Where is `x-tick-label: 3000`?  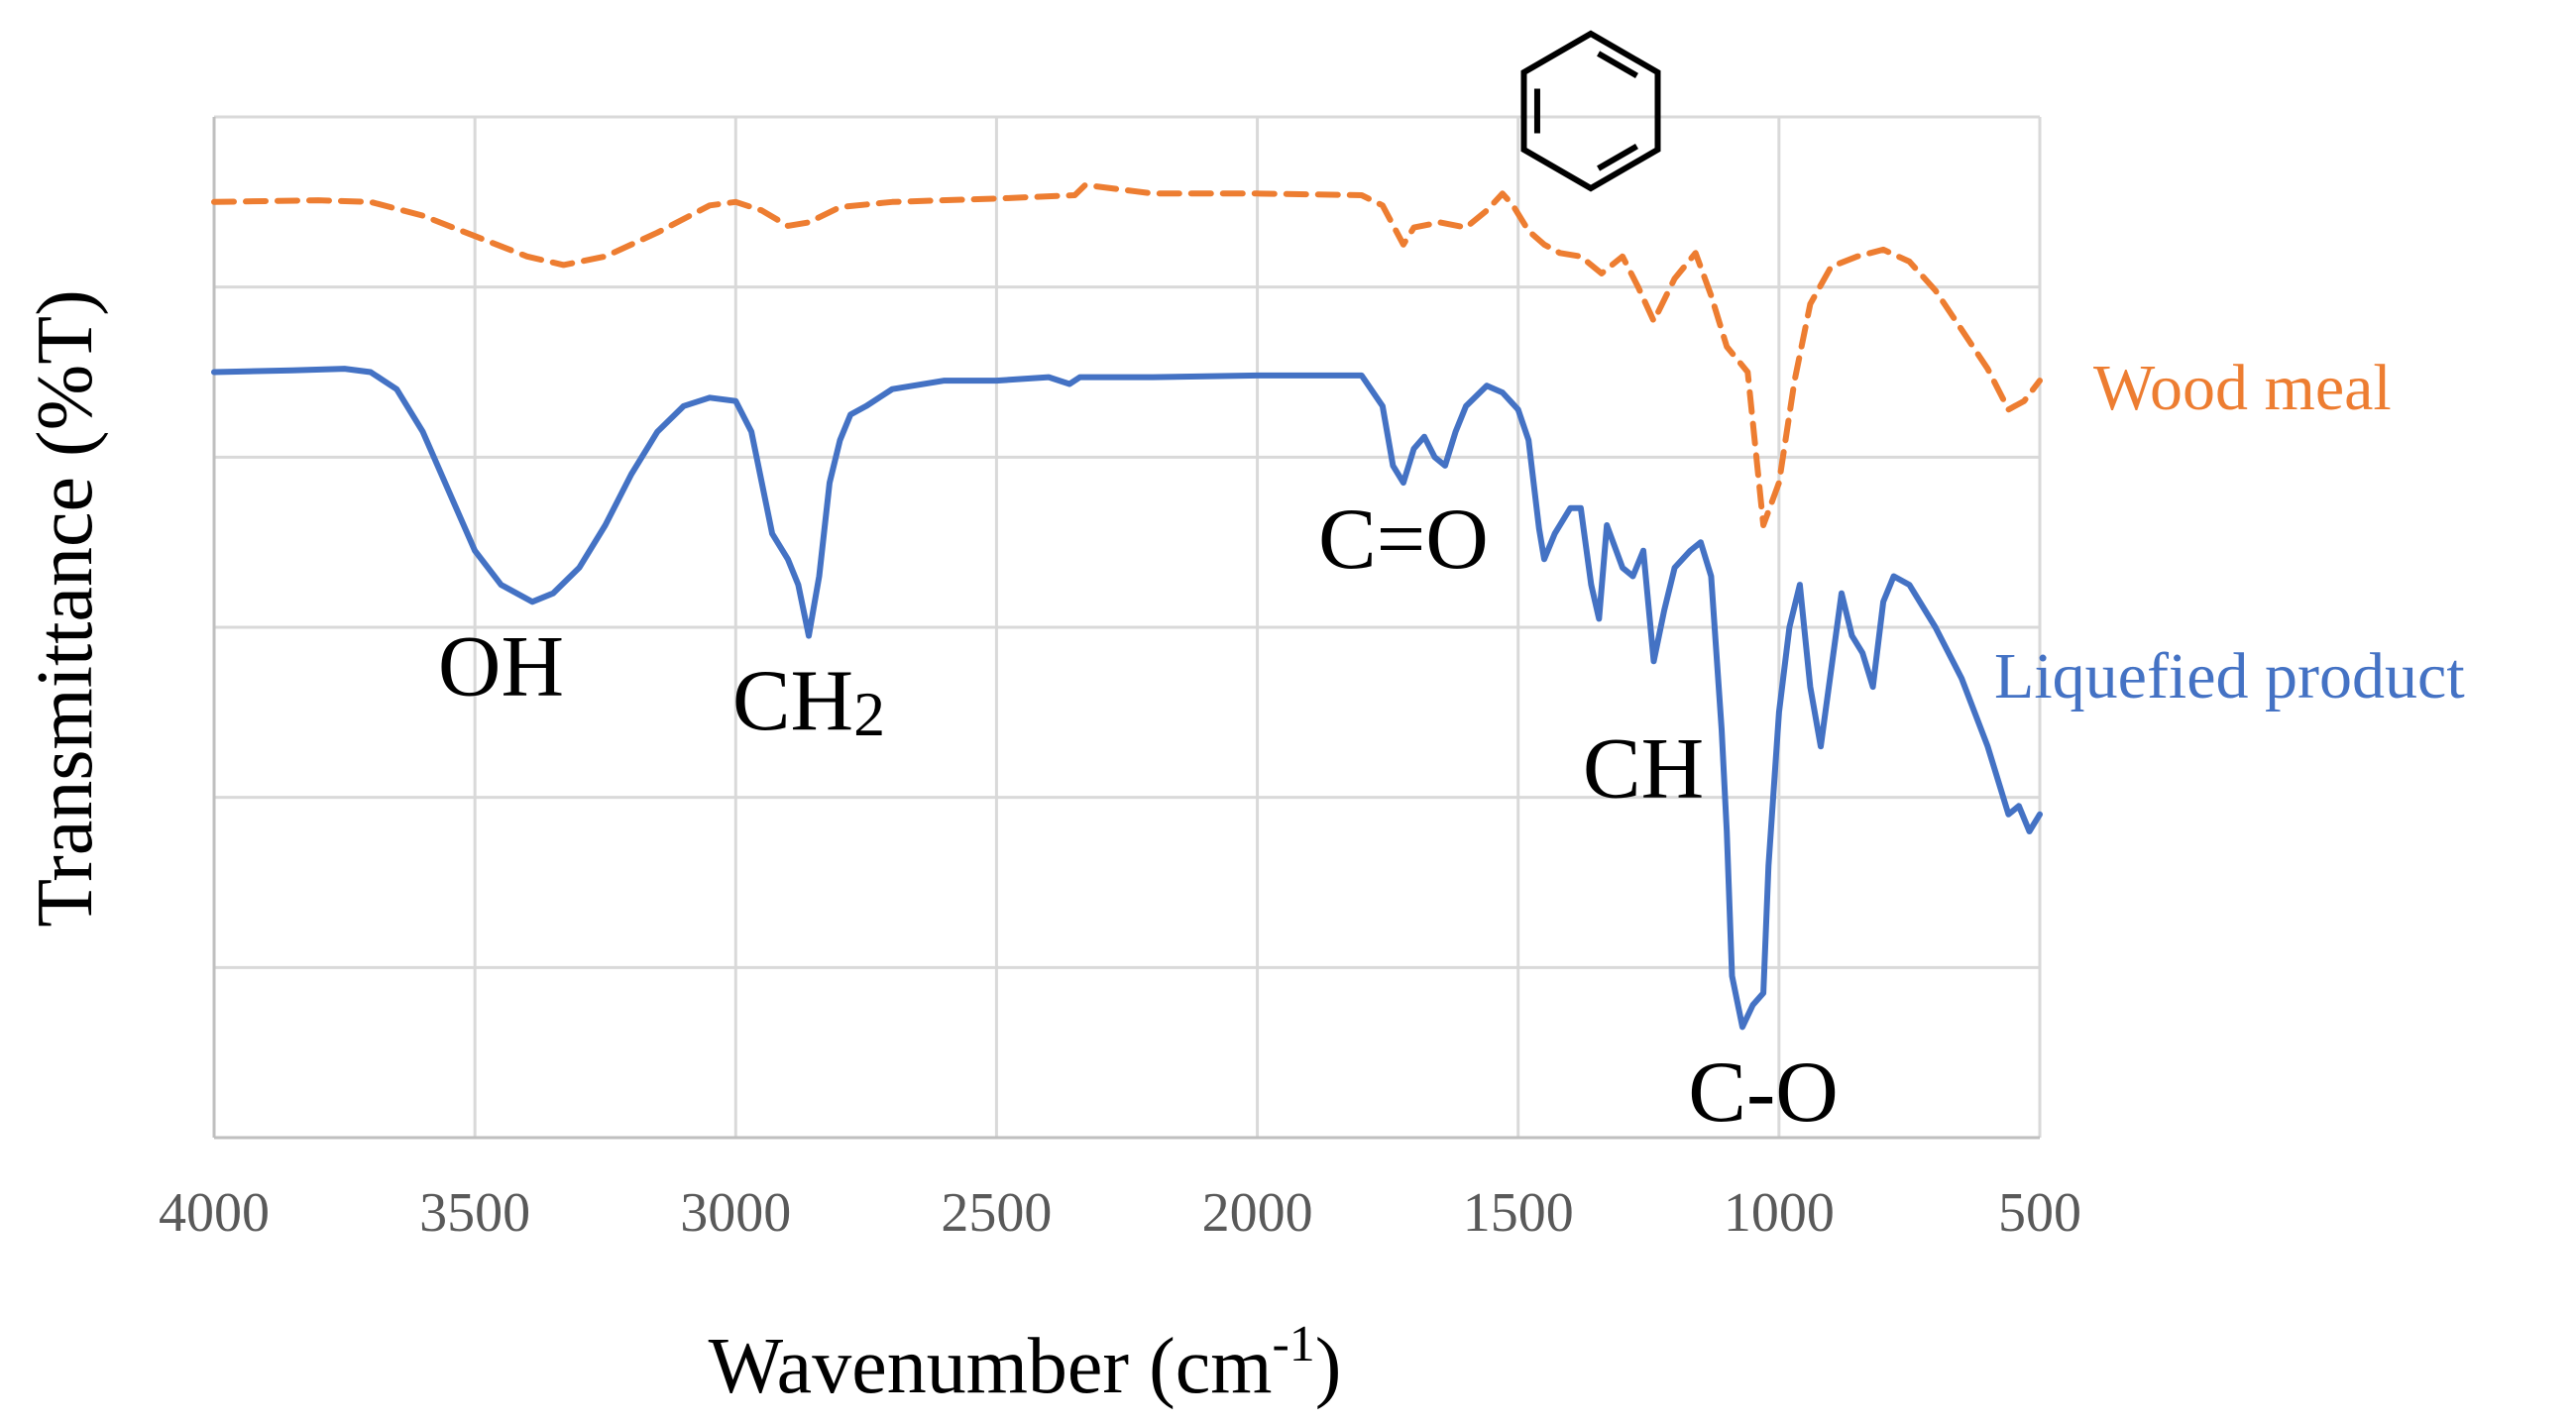
x-tick-label: 3000 is located at coordinates (735, 1213).